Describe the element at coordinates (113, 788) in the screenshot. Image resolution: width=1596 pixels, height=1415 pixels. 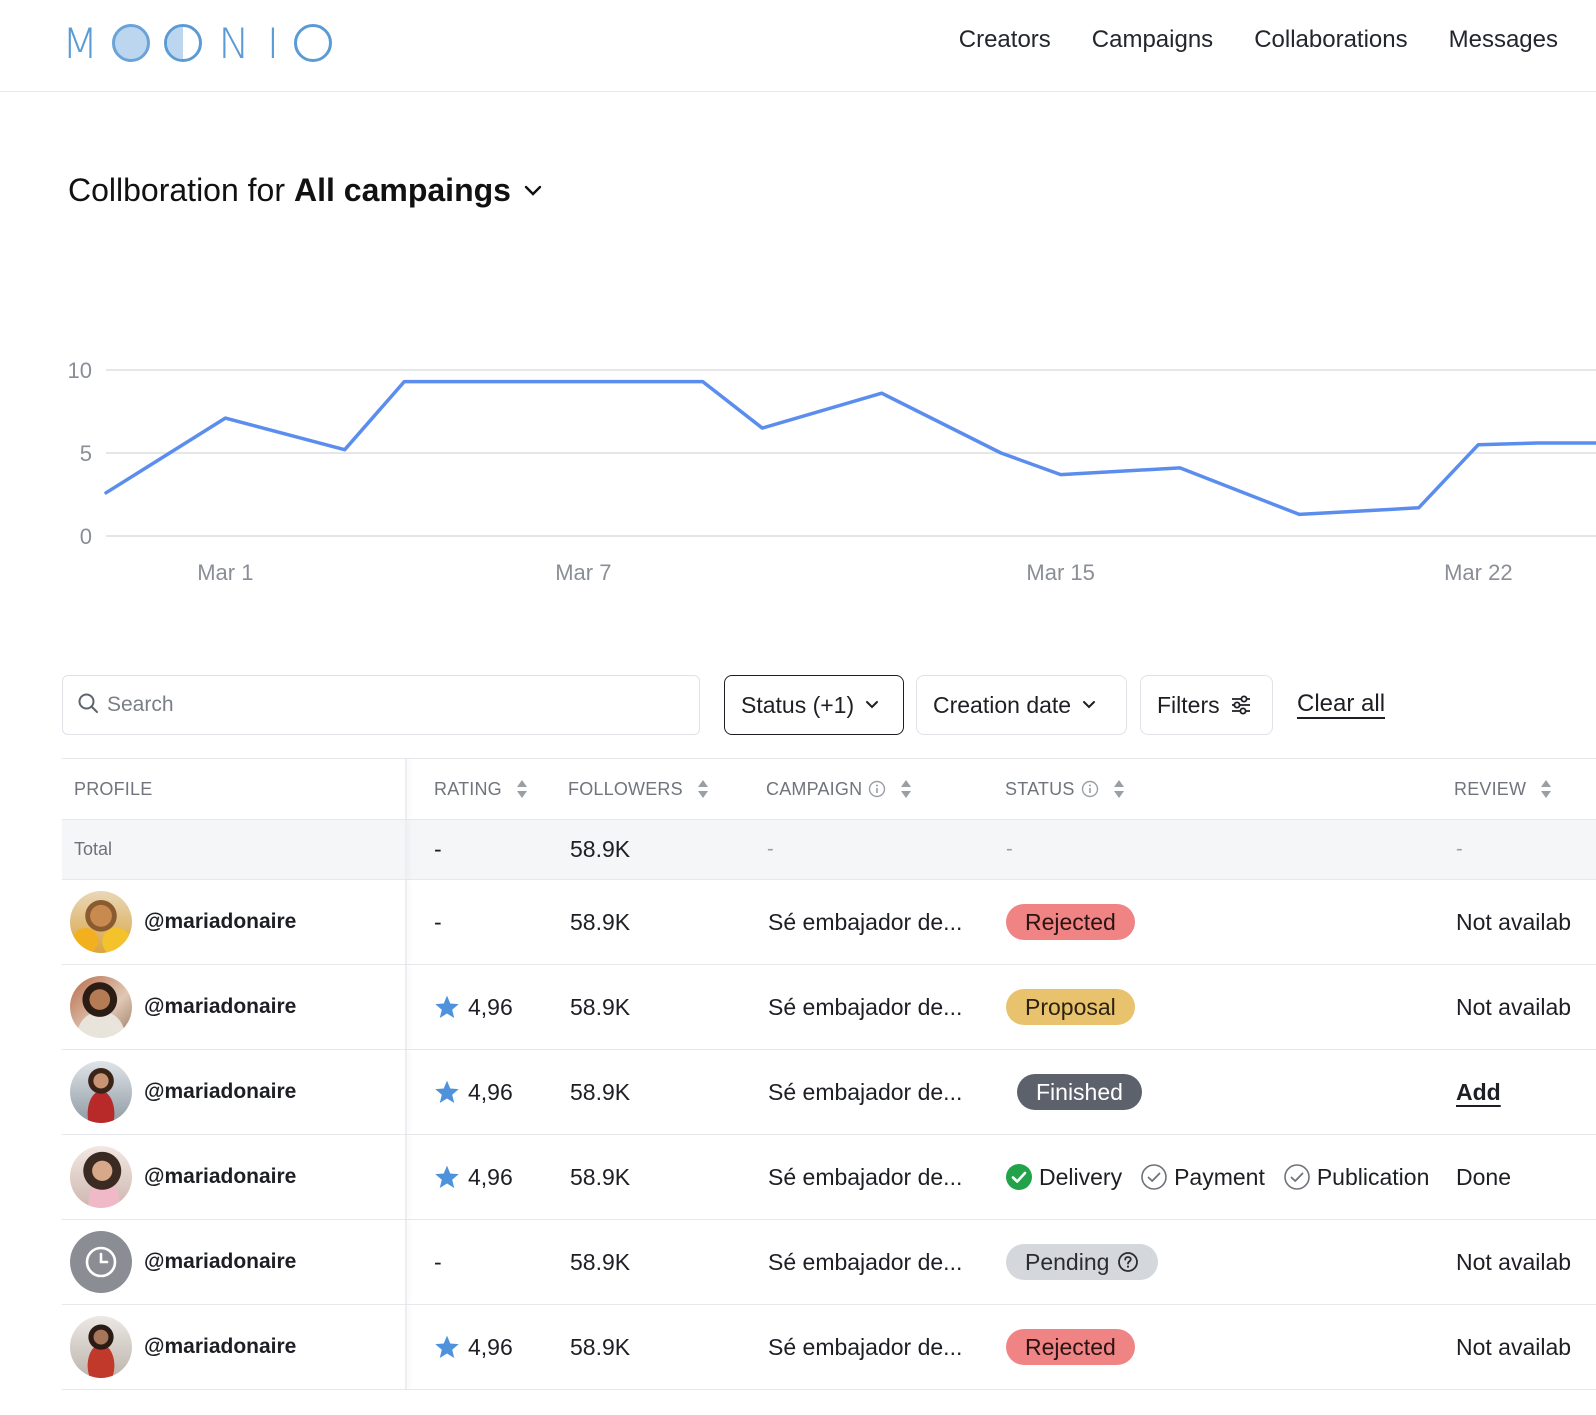
I see `column-header-profile: PROFILE` at that location.